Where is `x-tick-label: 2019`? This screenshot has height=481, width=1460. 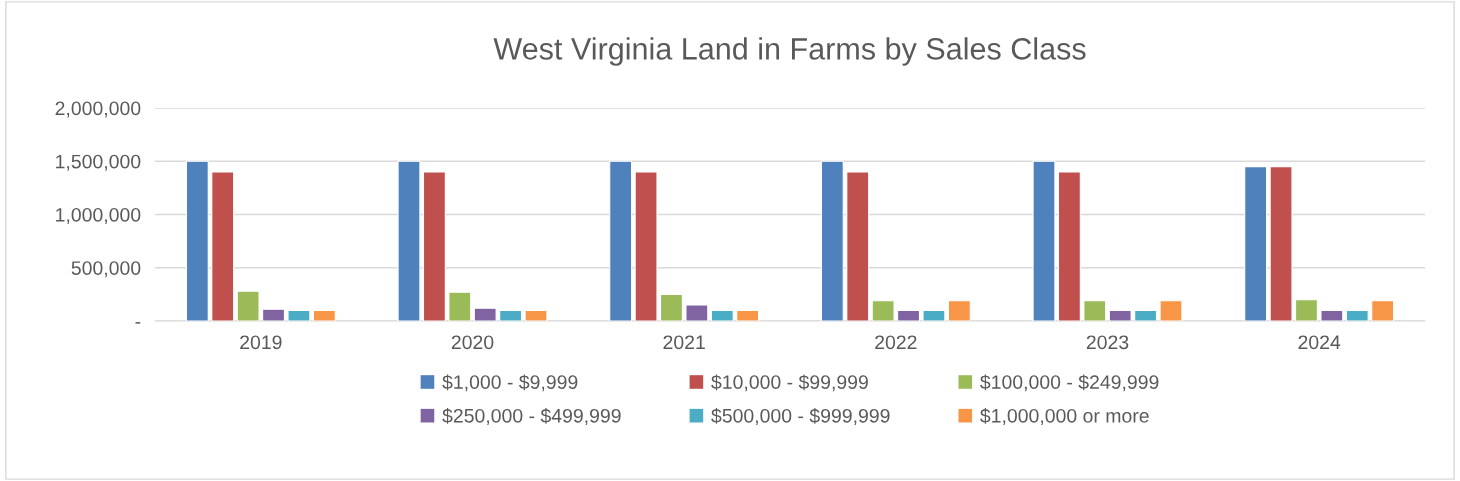 x-tick-label: 2019 is located at coordinates (261, 342).